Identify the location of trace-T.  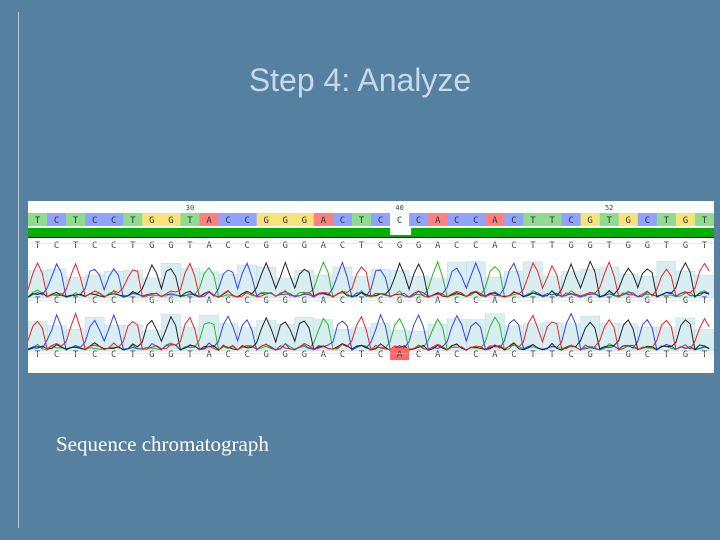
(369, 279).